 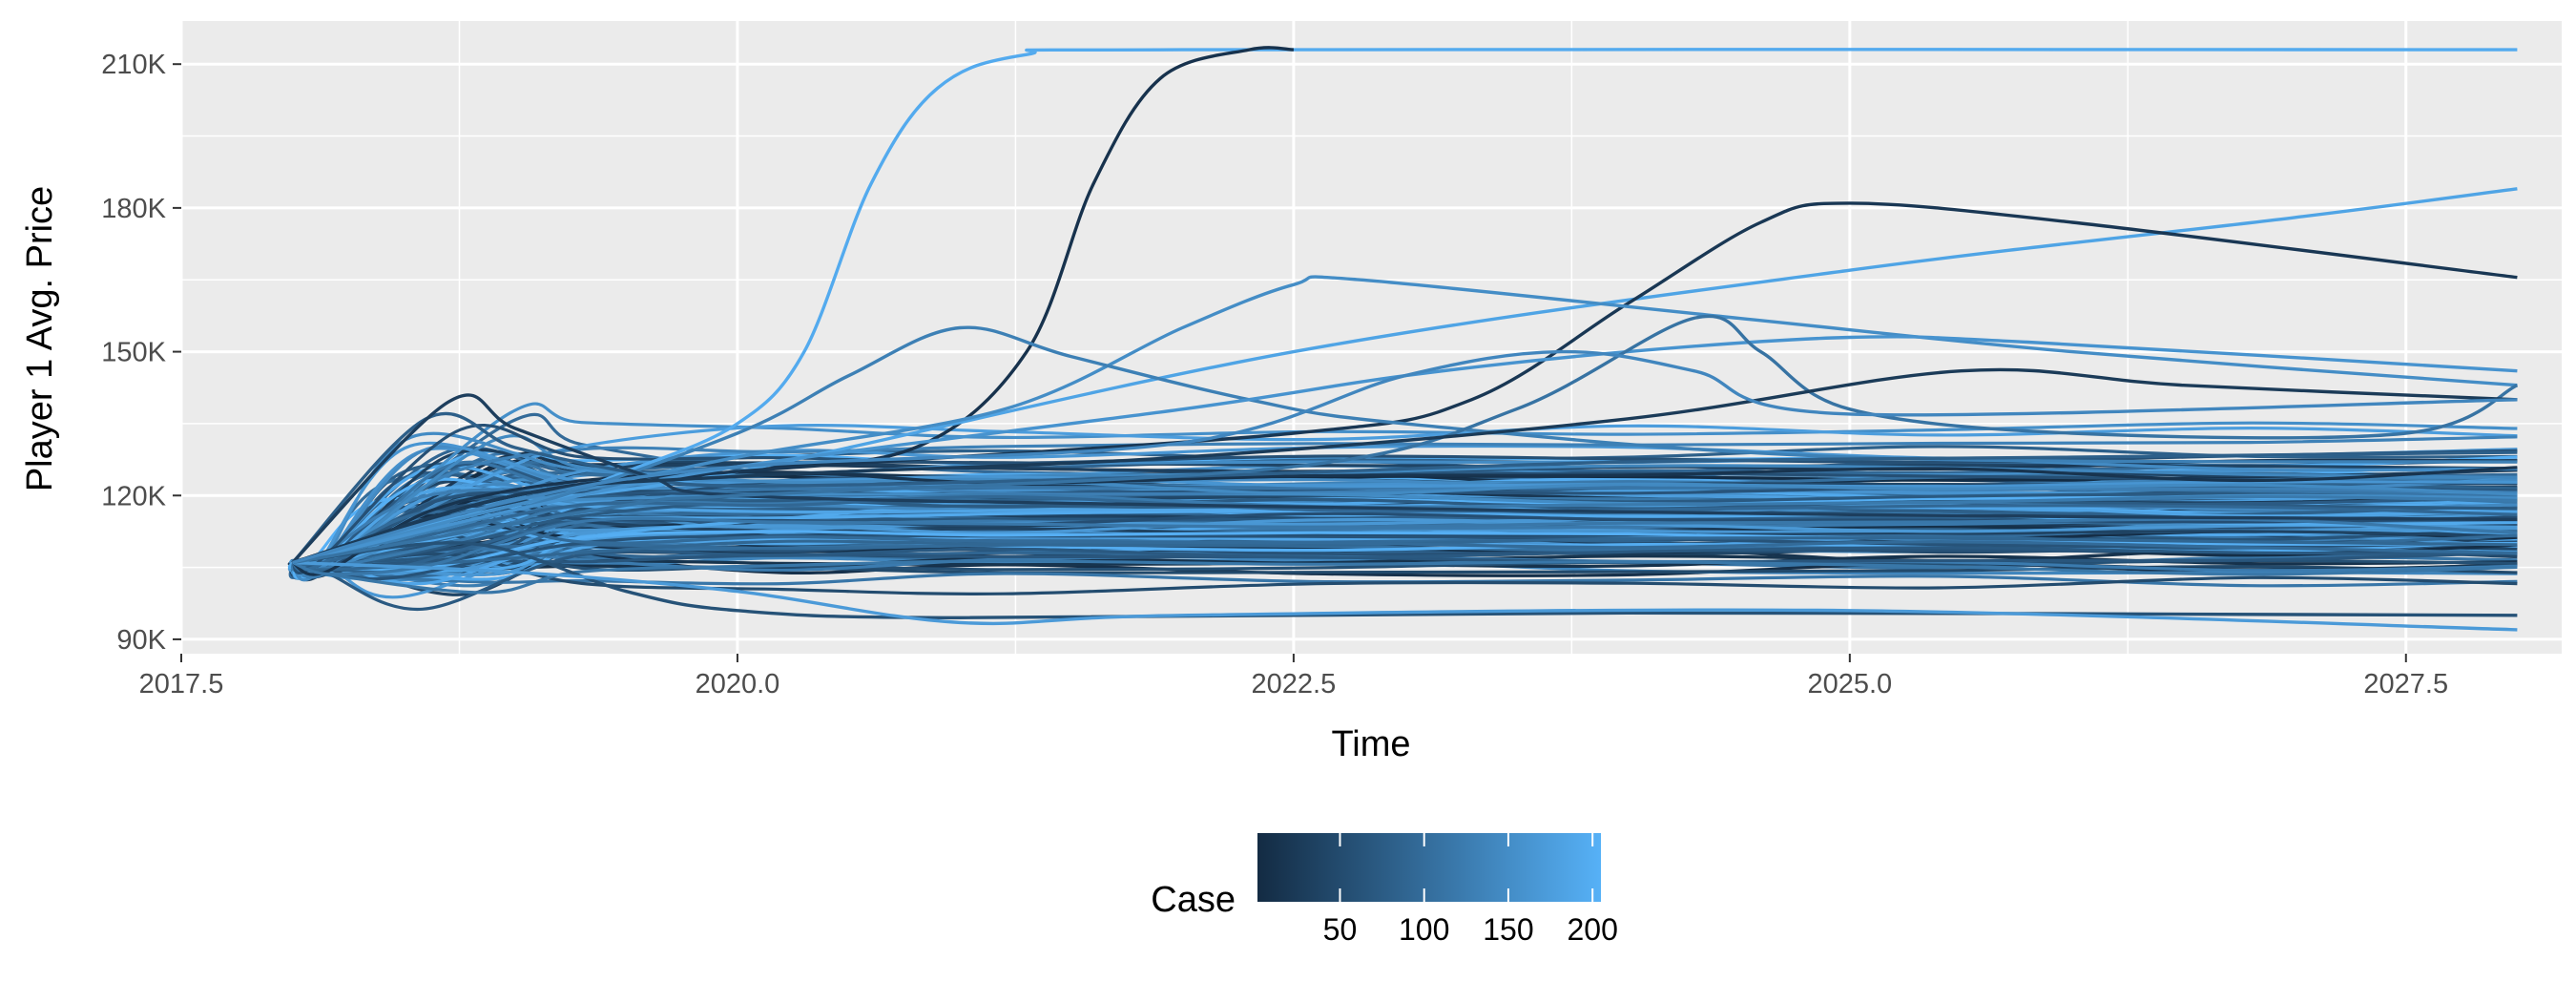 I want to click on legend-title: Case, so click(x=1193, y=900).